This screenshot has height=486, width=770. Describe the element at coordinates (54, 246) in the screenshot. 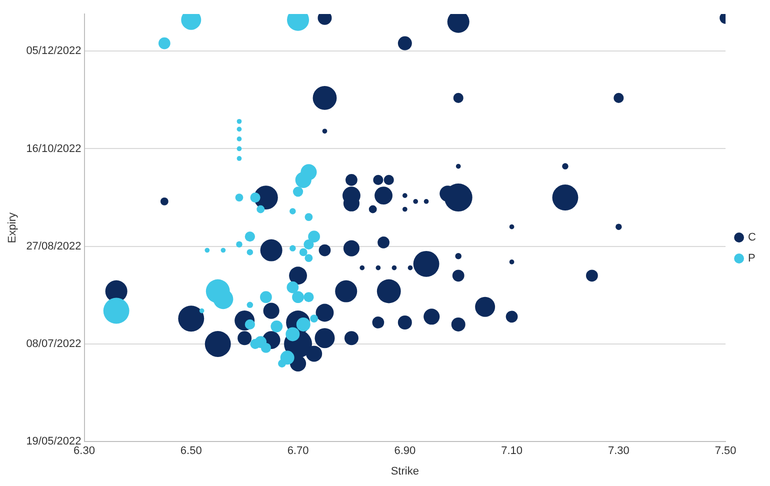

I see `y-tick-label: 27/08/2022` at that location.